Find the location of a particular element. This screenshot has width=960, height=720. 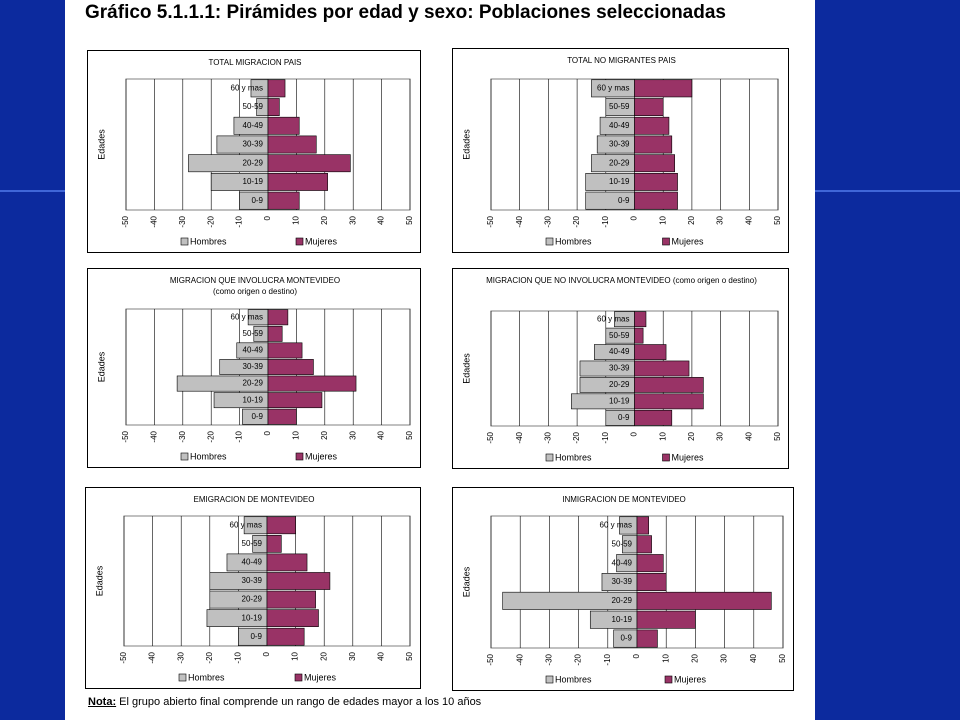

y-tick-label: 30-39 is located at coordinates (619, 368).